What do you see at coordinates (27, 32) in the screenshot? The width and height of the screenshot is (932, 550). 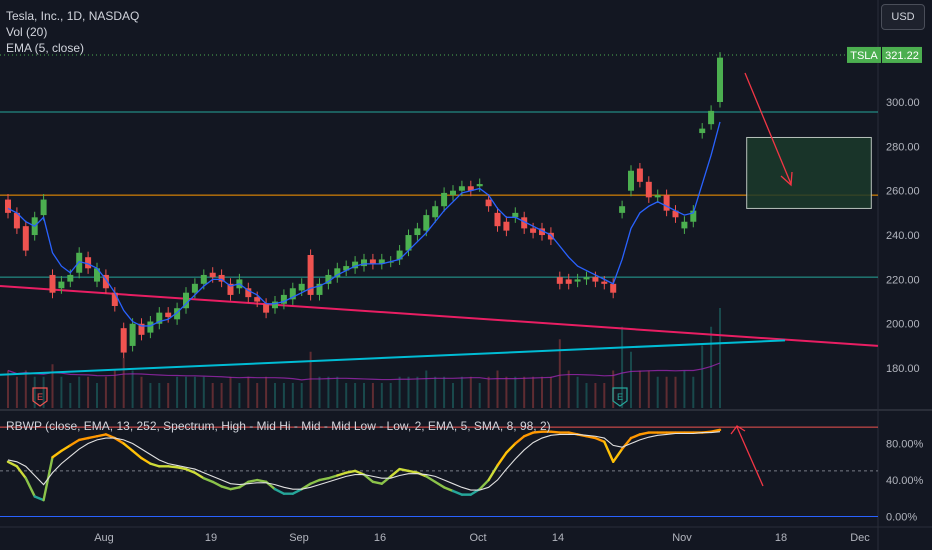 I see `legend-volume: Vol (20)` at bounding box center [27, 32].